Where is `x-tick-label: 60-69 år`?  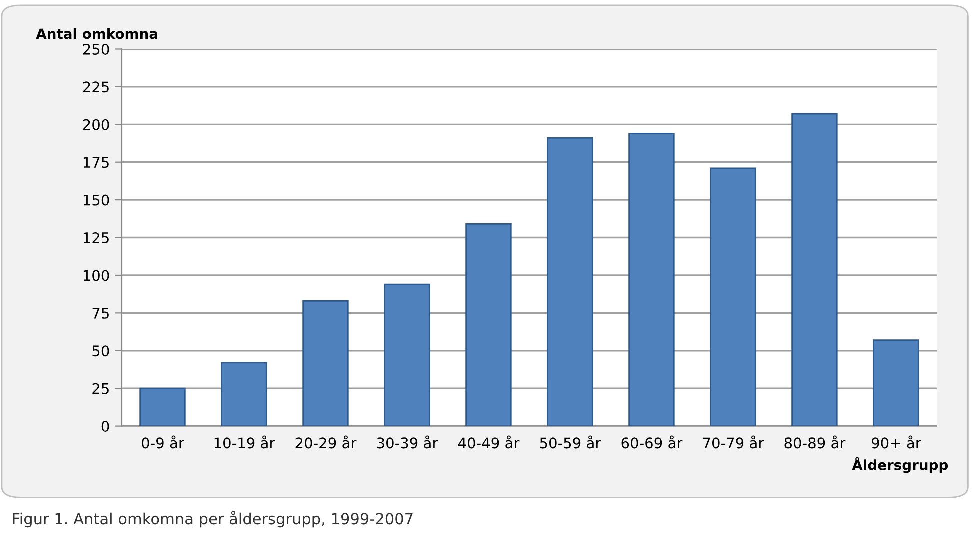
x-tick-label: 60-69 år is located at coordinates (652, 442).